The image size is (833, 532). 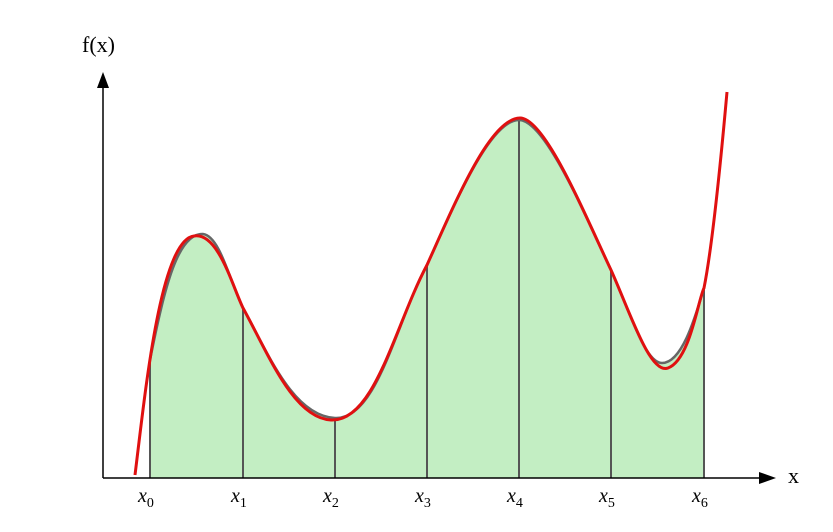 What do you see at coordinates (150, 503) in the screenshot?
I see `node-label-x0-sub: 0` at bounding box center [150, 503].